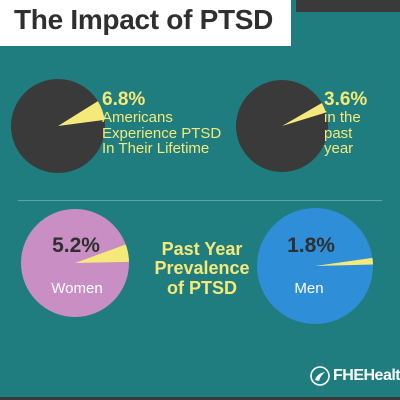  What do you see at coordinates (81, 113) in the screenshot?
I see `lifetime-pie-slice` at bounding box center [81, 113].